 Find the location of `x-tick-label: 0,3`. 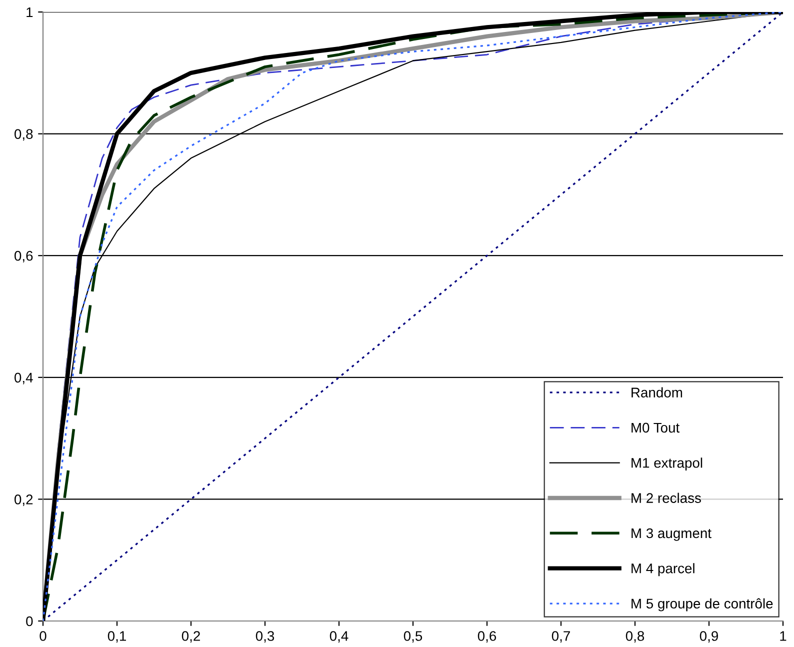

x-tick-label: 0,3 is located at coordinates (265, 637).